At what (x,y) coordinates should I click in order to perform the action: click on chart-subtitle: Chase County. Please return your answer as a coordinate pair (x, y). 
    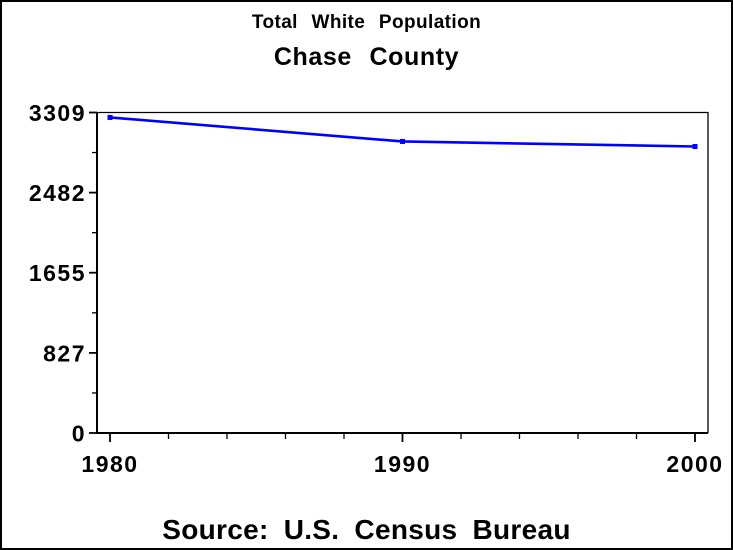
    Looking at the image, I should click on (366, 57).